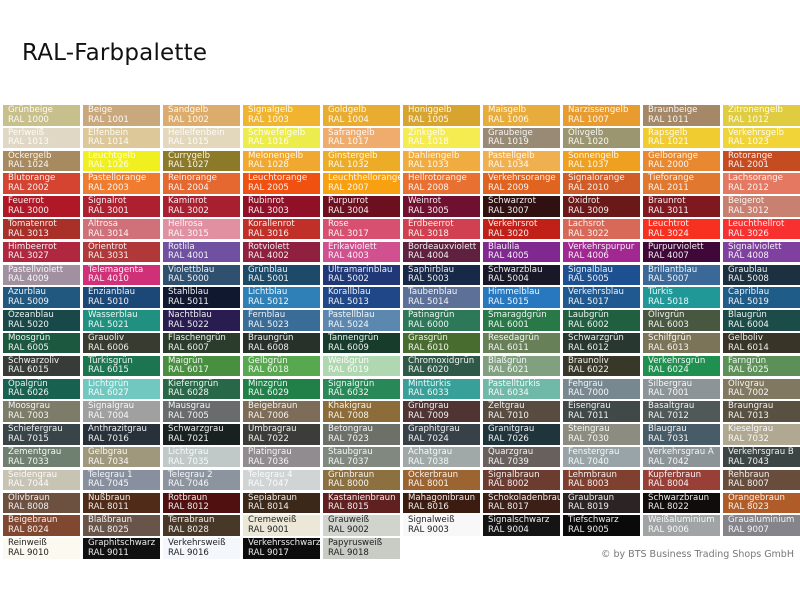 This screenshot has height=600, width=800. Describe the element at coordinates (601, 297) in the screenshot. I see `color-swatch: Verkehrsblau RAL 5017` at that location.